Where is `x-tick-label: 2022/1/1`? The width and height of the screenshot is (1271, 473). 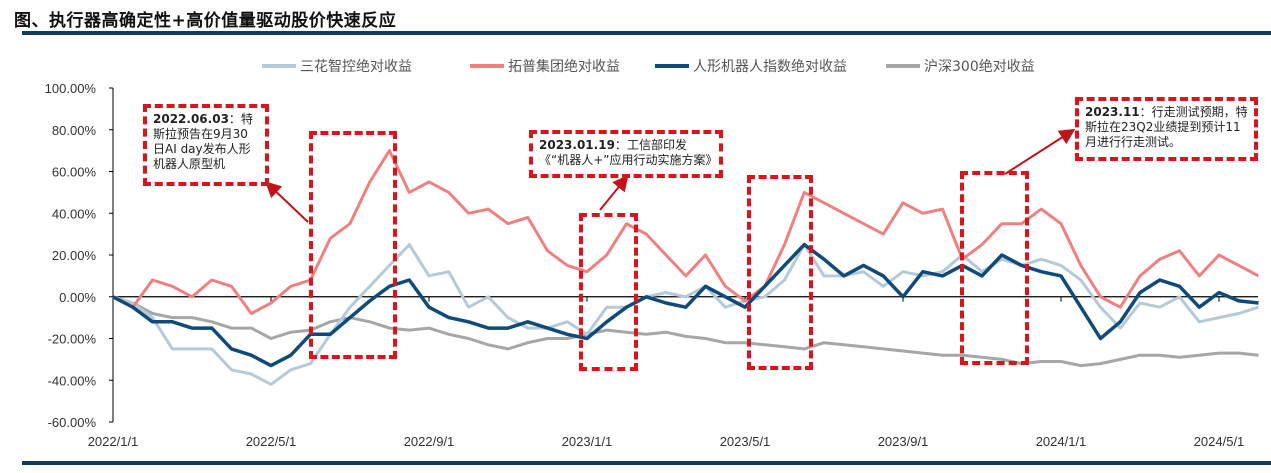
x-tick-label: 2022/1/1 is located at coordinates (113, 441).